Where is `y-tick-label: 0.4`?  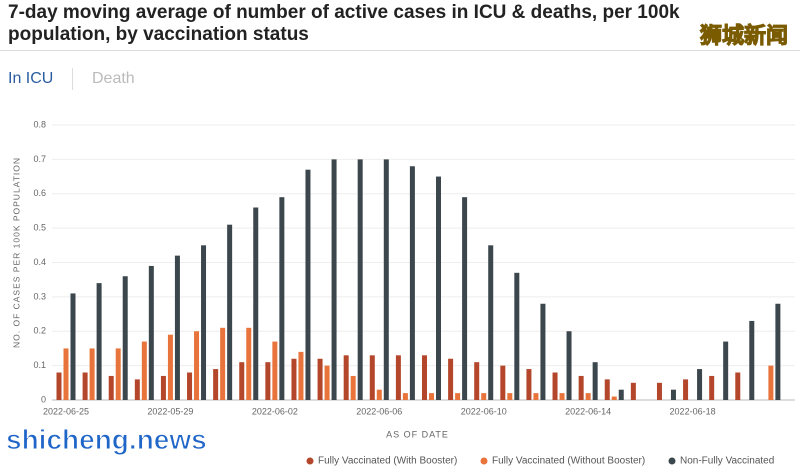
y-tick-label: 0.4 is located at coordinates (39, 262).